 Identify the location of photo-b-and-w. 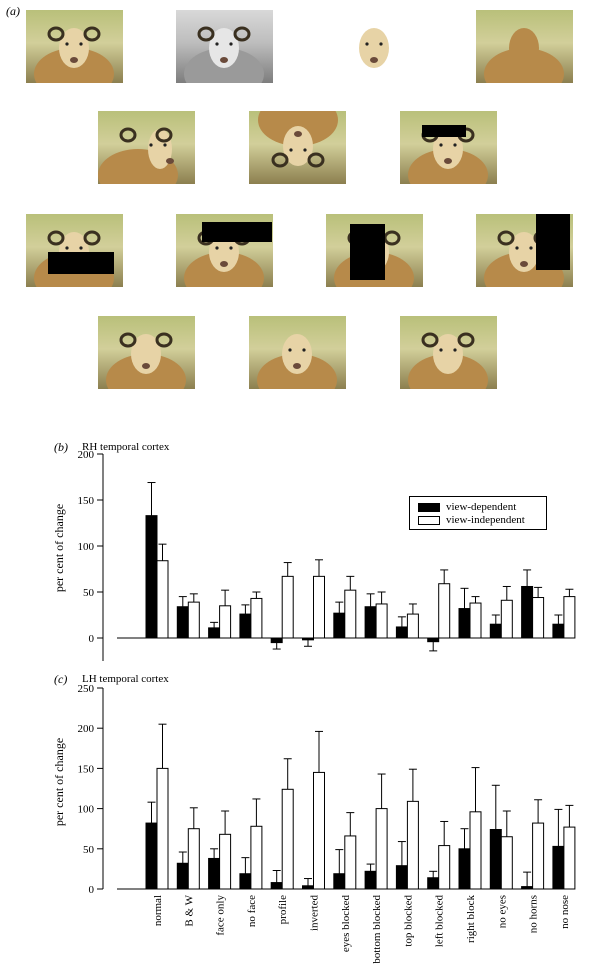
(224, 46).